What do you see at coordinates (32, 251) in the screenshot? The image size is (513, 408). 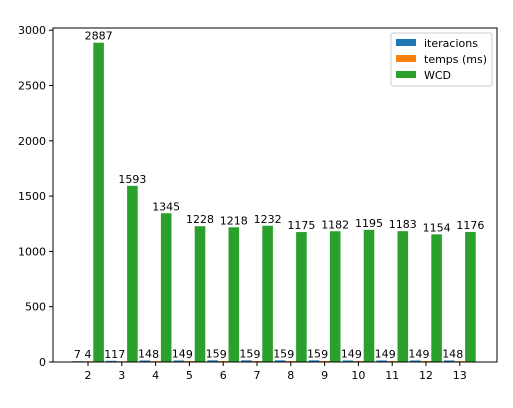 I see `y-tick-label: 1000` at bounding box center [32, 251].